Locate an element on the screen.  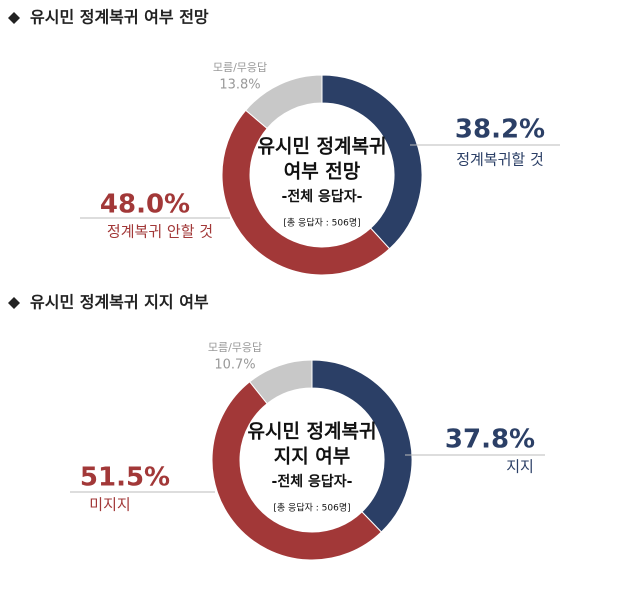
value-label: 51.5% is located at coordinates (125, 478).